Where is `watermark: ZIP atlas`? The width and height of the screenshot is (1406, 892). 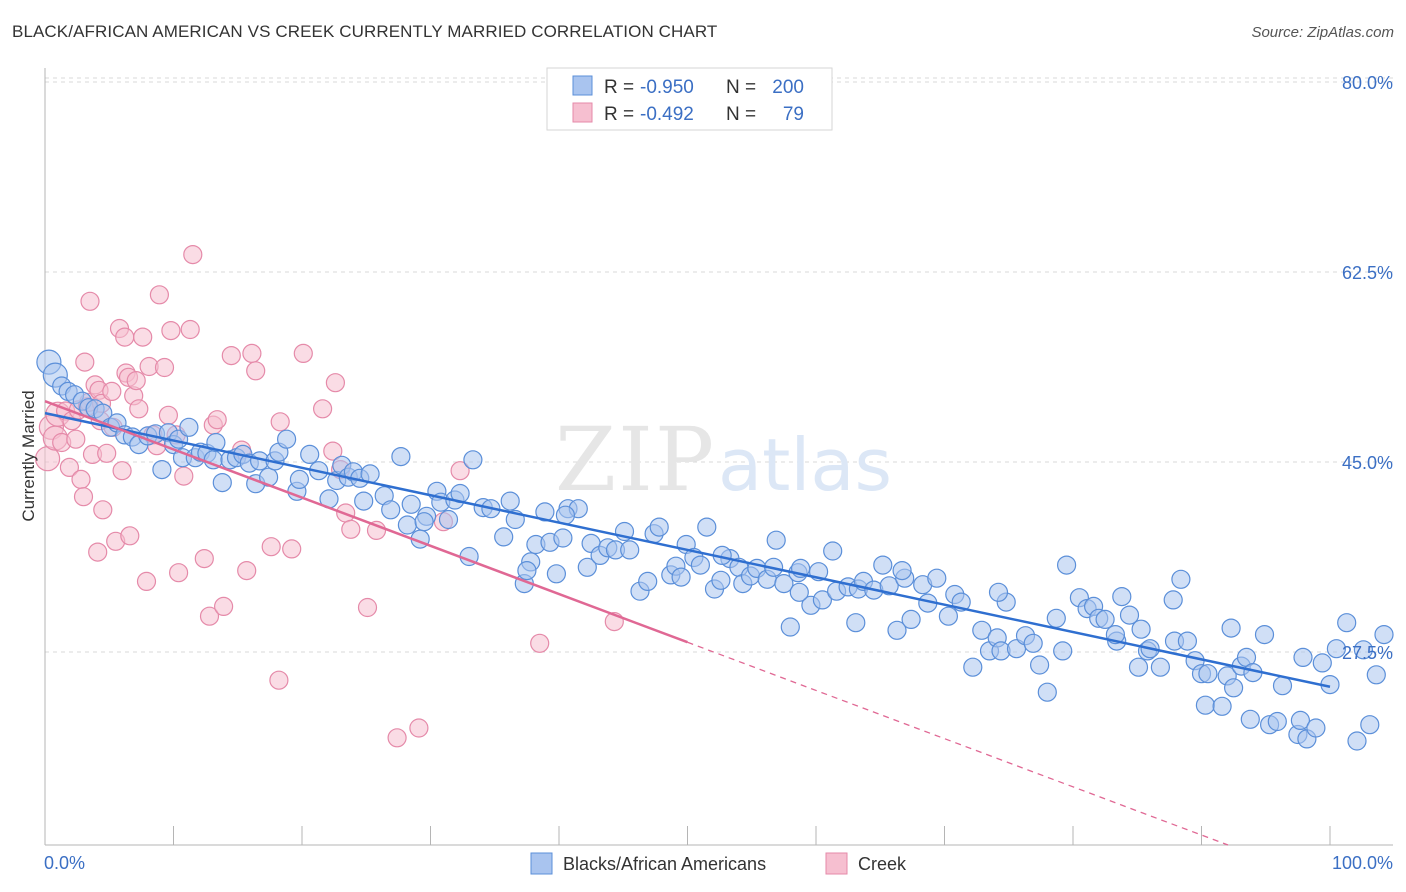
watermark: ZIP atlas is located at coordinates (723, 459).